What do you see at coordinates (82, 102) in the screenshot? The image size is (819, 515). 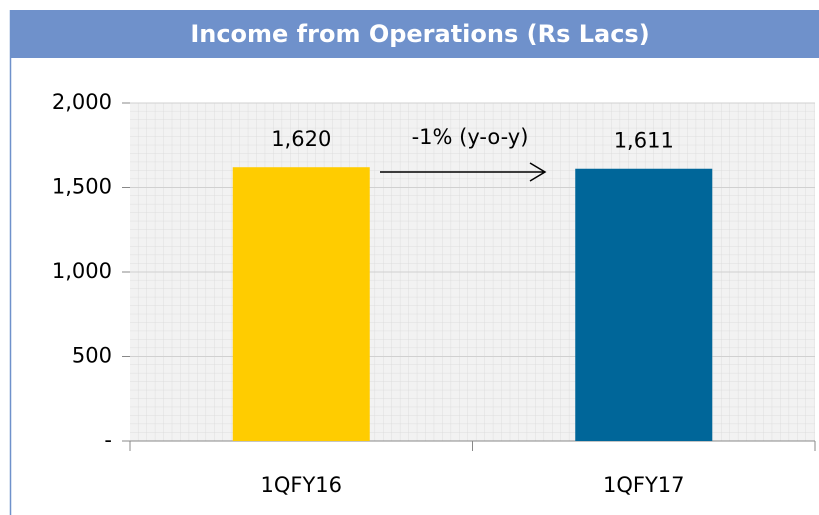 I see `y-tick-label: 2,000` at bounding box center [82, 102].